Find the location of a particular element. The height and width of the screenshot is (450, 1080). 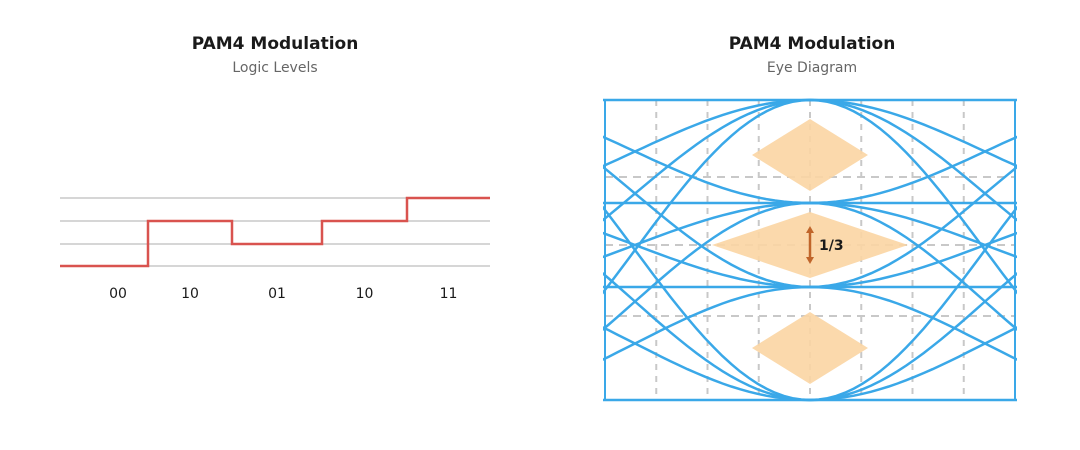

signal-line is located at coordinates (275, 232).